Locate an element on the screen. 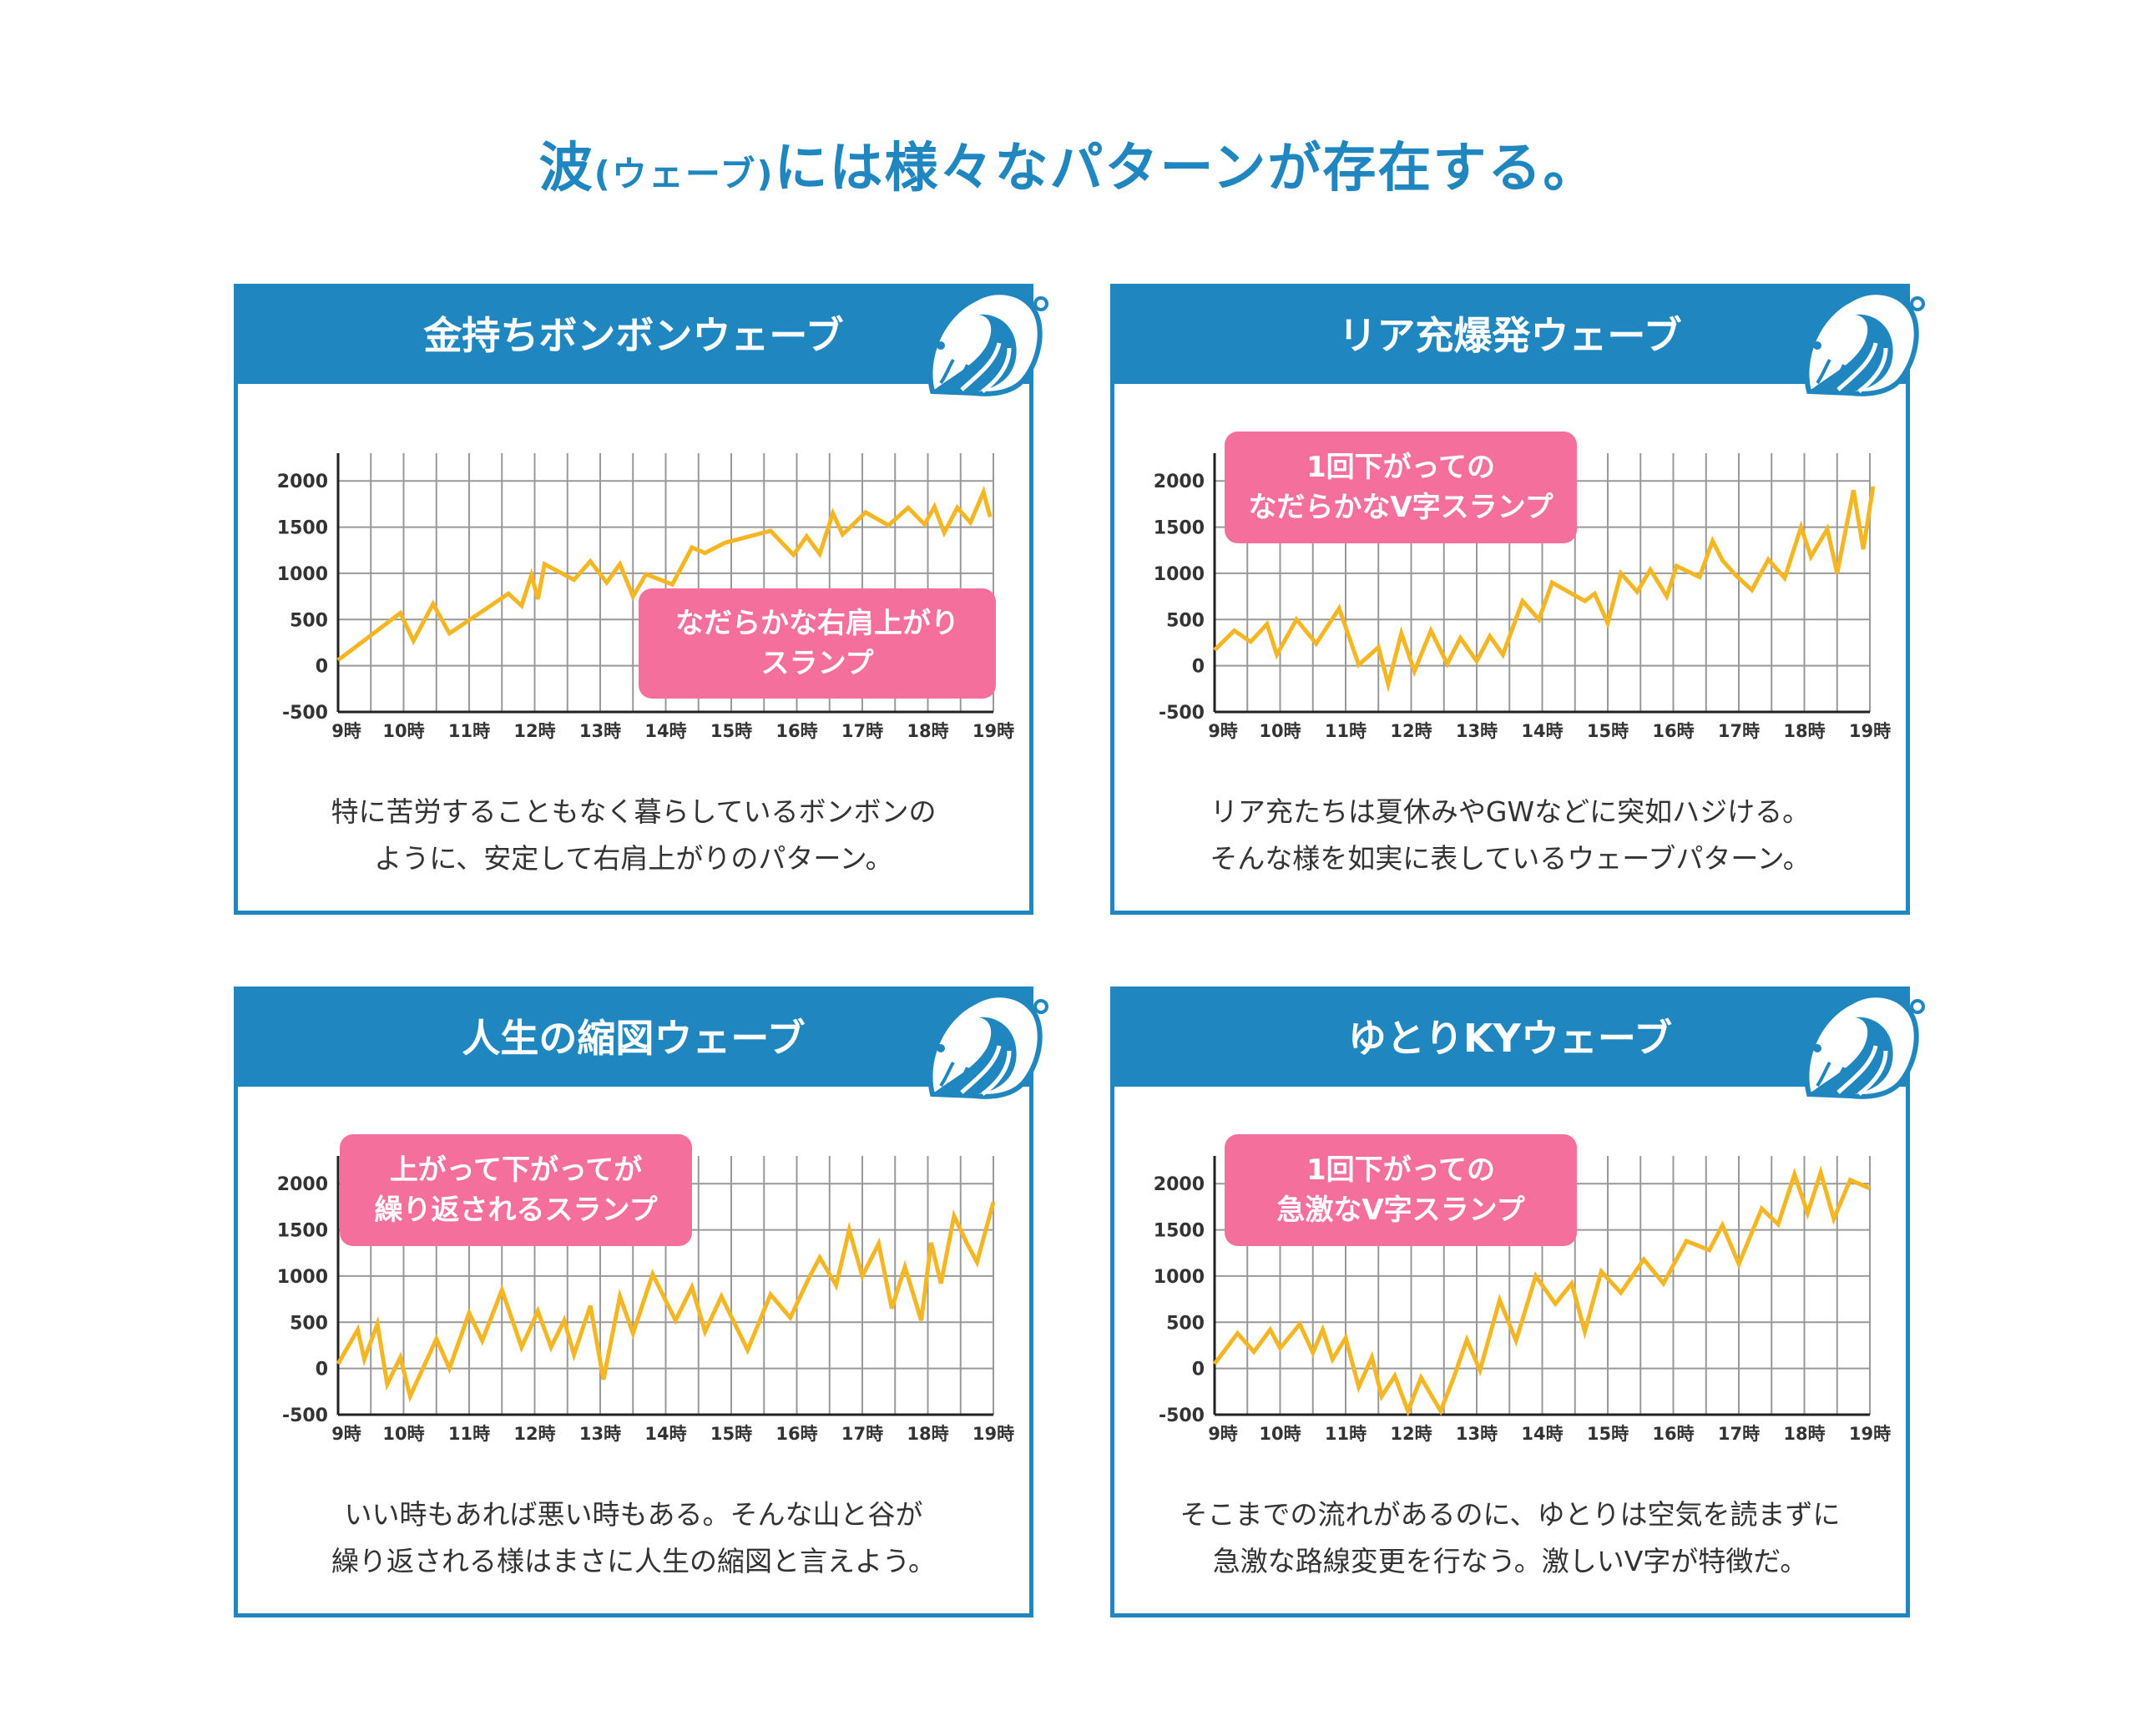  x-tick-label: 18時 is located at coordinates (927, 731).